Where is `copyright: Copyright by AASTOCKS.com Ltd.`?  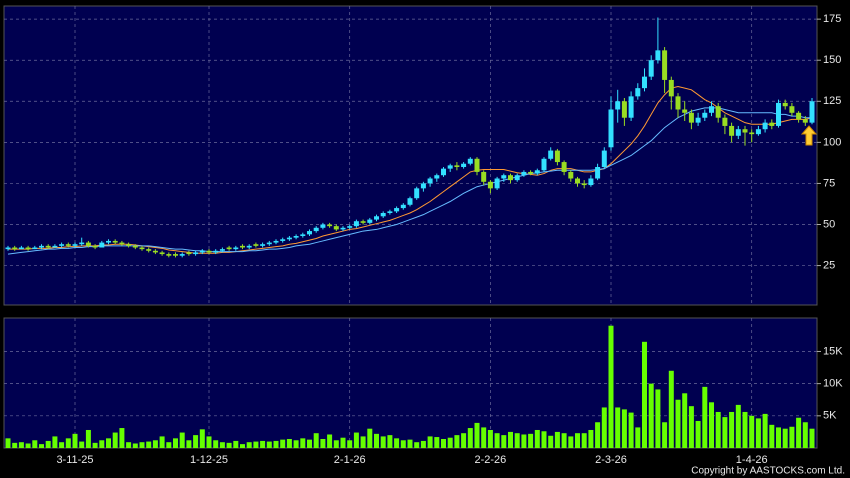
copyright: Copyright by AASTOCKS.com Ltd. is located at coordinates (768, 471).